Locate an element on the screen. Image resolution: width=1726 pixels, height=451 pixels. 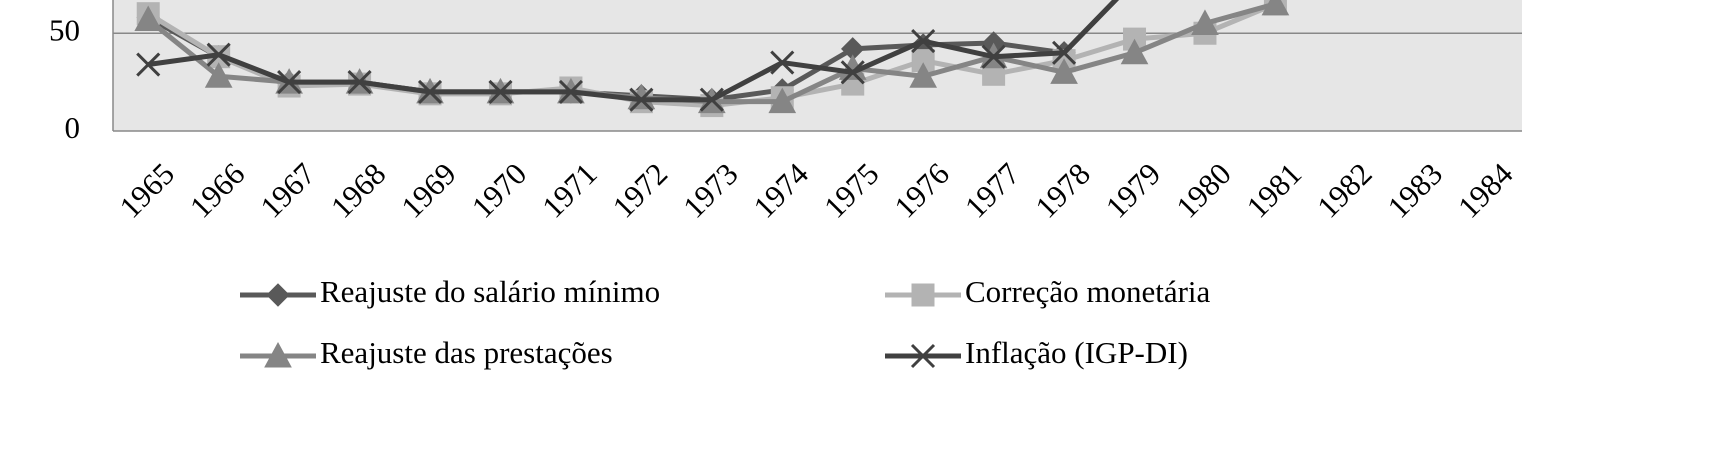
legend-label: Inflação (IGP-DI) is located at coordinates (1076, 352).